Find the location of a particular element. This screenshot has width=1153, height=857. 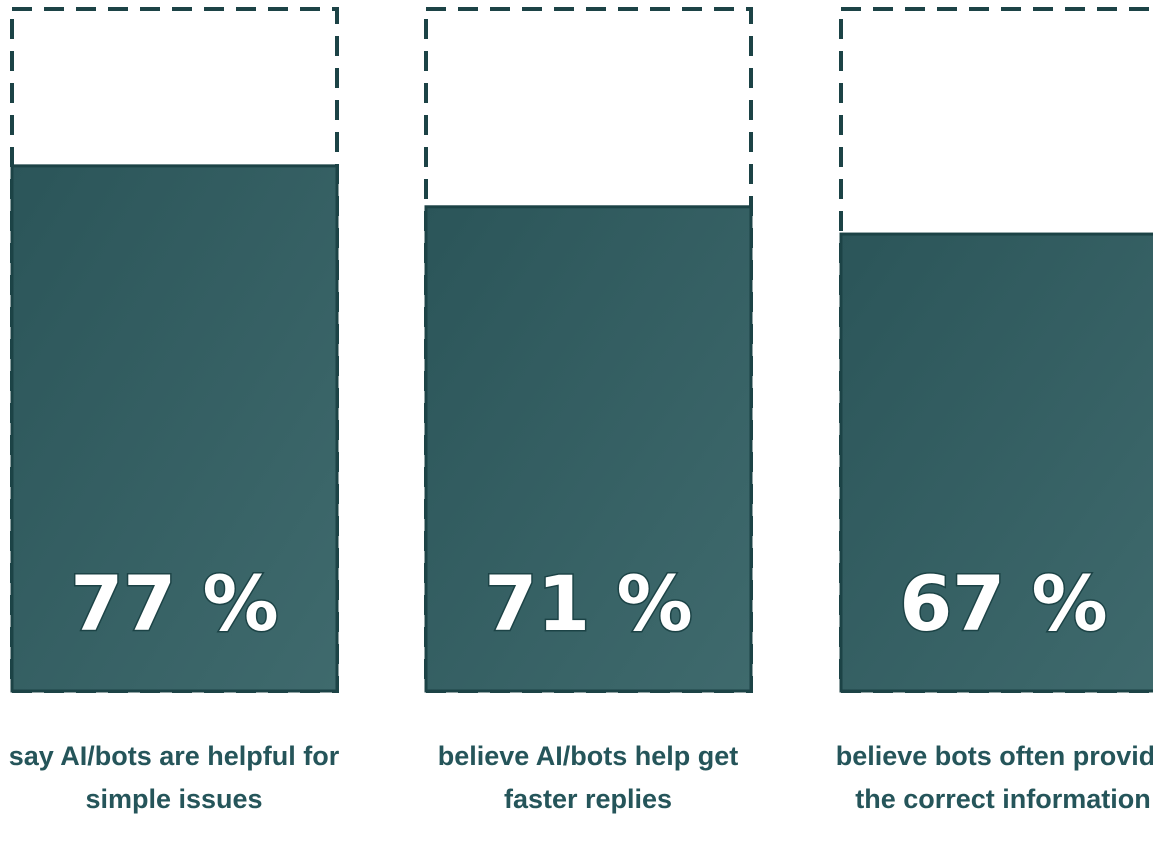

bar-value-label: 77 % is located at coordinates (174, 603).